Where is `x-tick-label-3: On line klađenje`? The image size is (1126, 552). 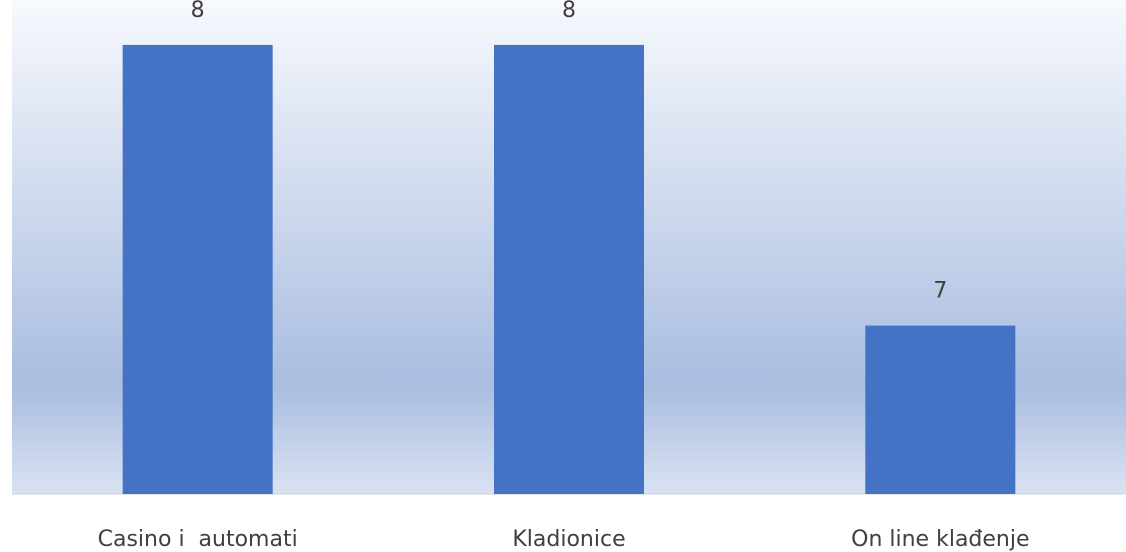 x-tick-label-3: On line klađenje is located at coordinates (940, 539).